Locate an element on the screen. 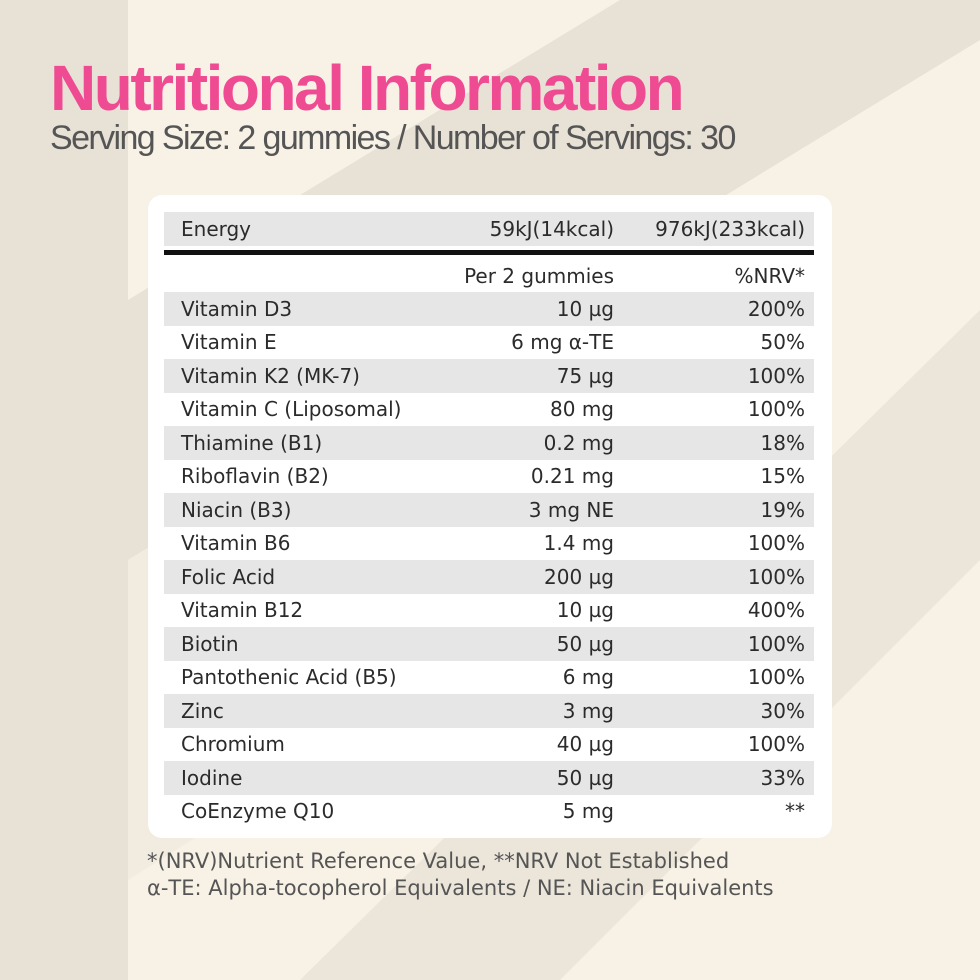 This screenshot has height=980, width=980. nutrient-nrv: 400% is located at coordinates (776, 610).